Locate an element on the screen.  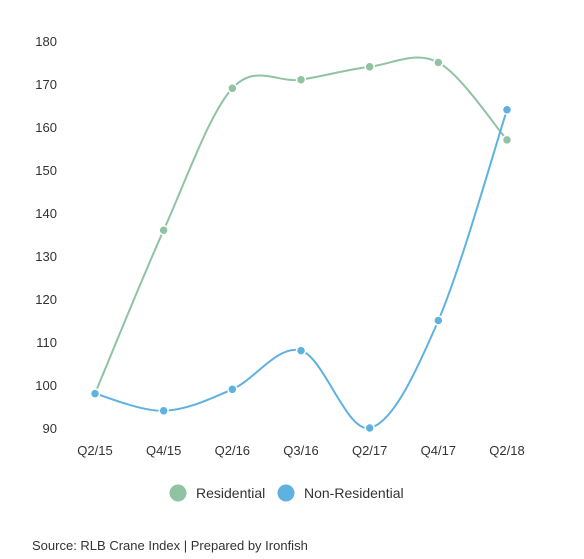
legend-marker-non-residential is located at coordinates (286, 493).